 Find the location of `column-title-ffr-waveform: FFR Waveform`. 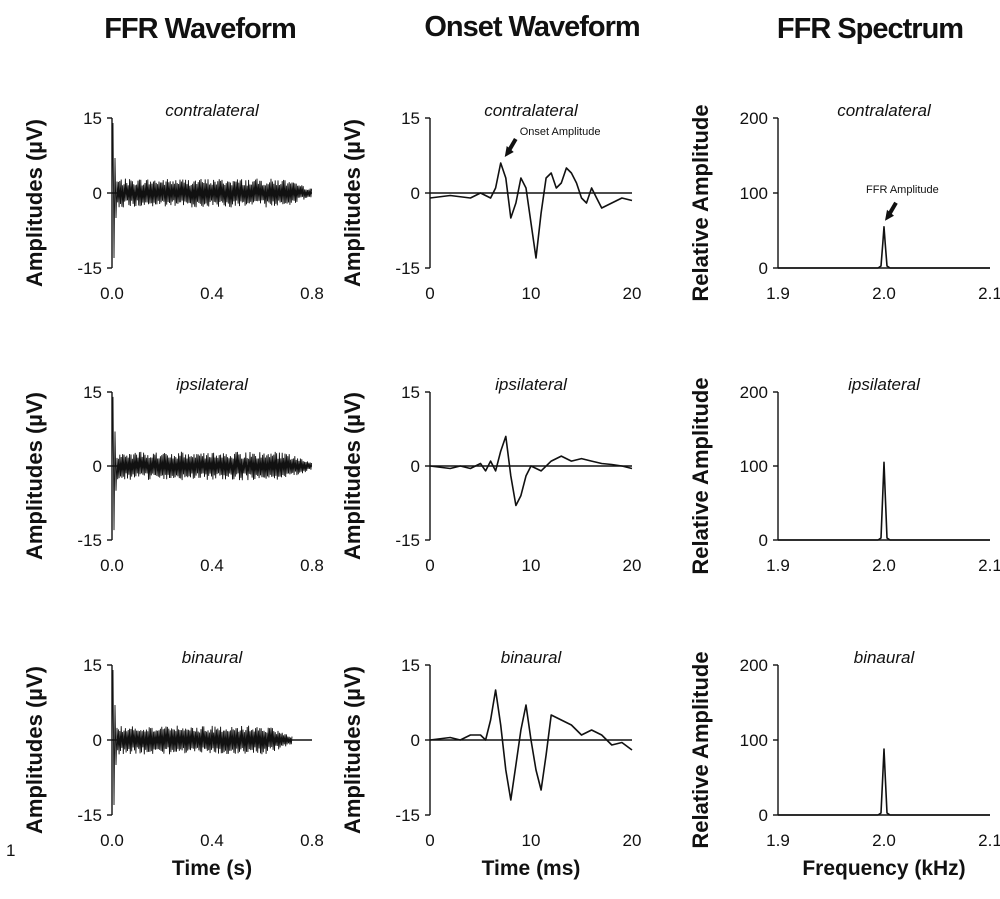

column-title-ffr-waveform: FFR Waveform is located at coordinates (200, 29).